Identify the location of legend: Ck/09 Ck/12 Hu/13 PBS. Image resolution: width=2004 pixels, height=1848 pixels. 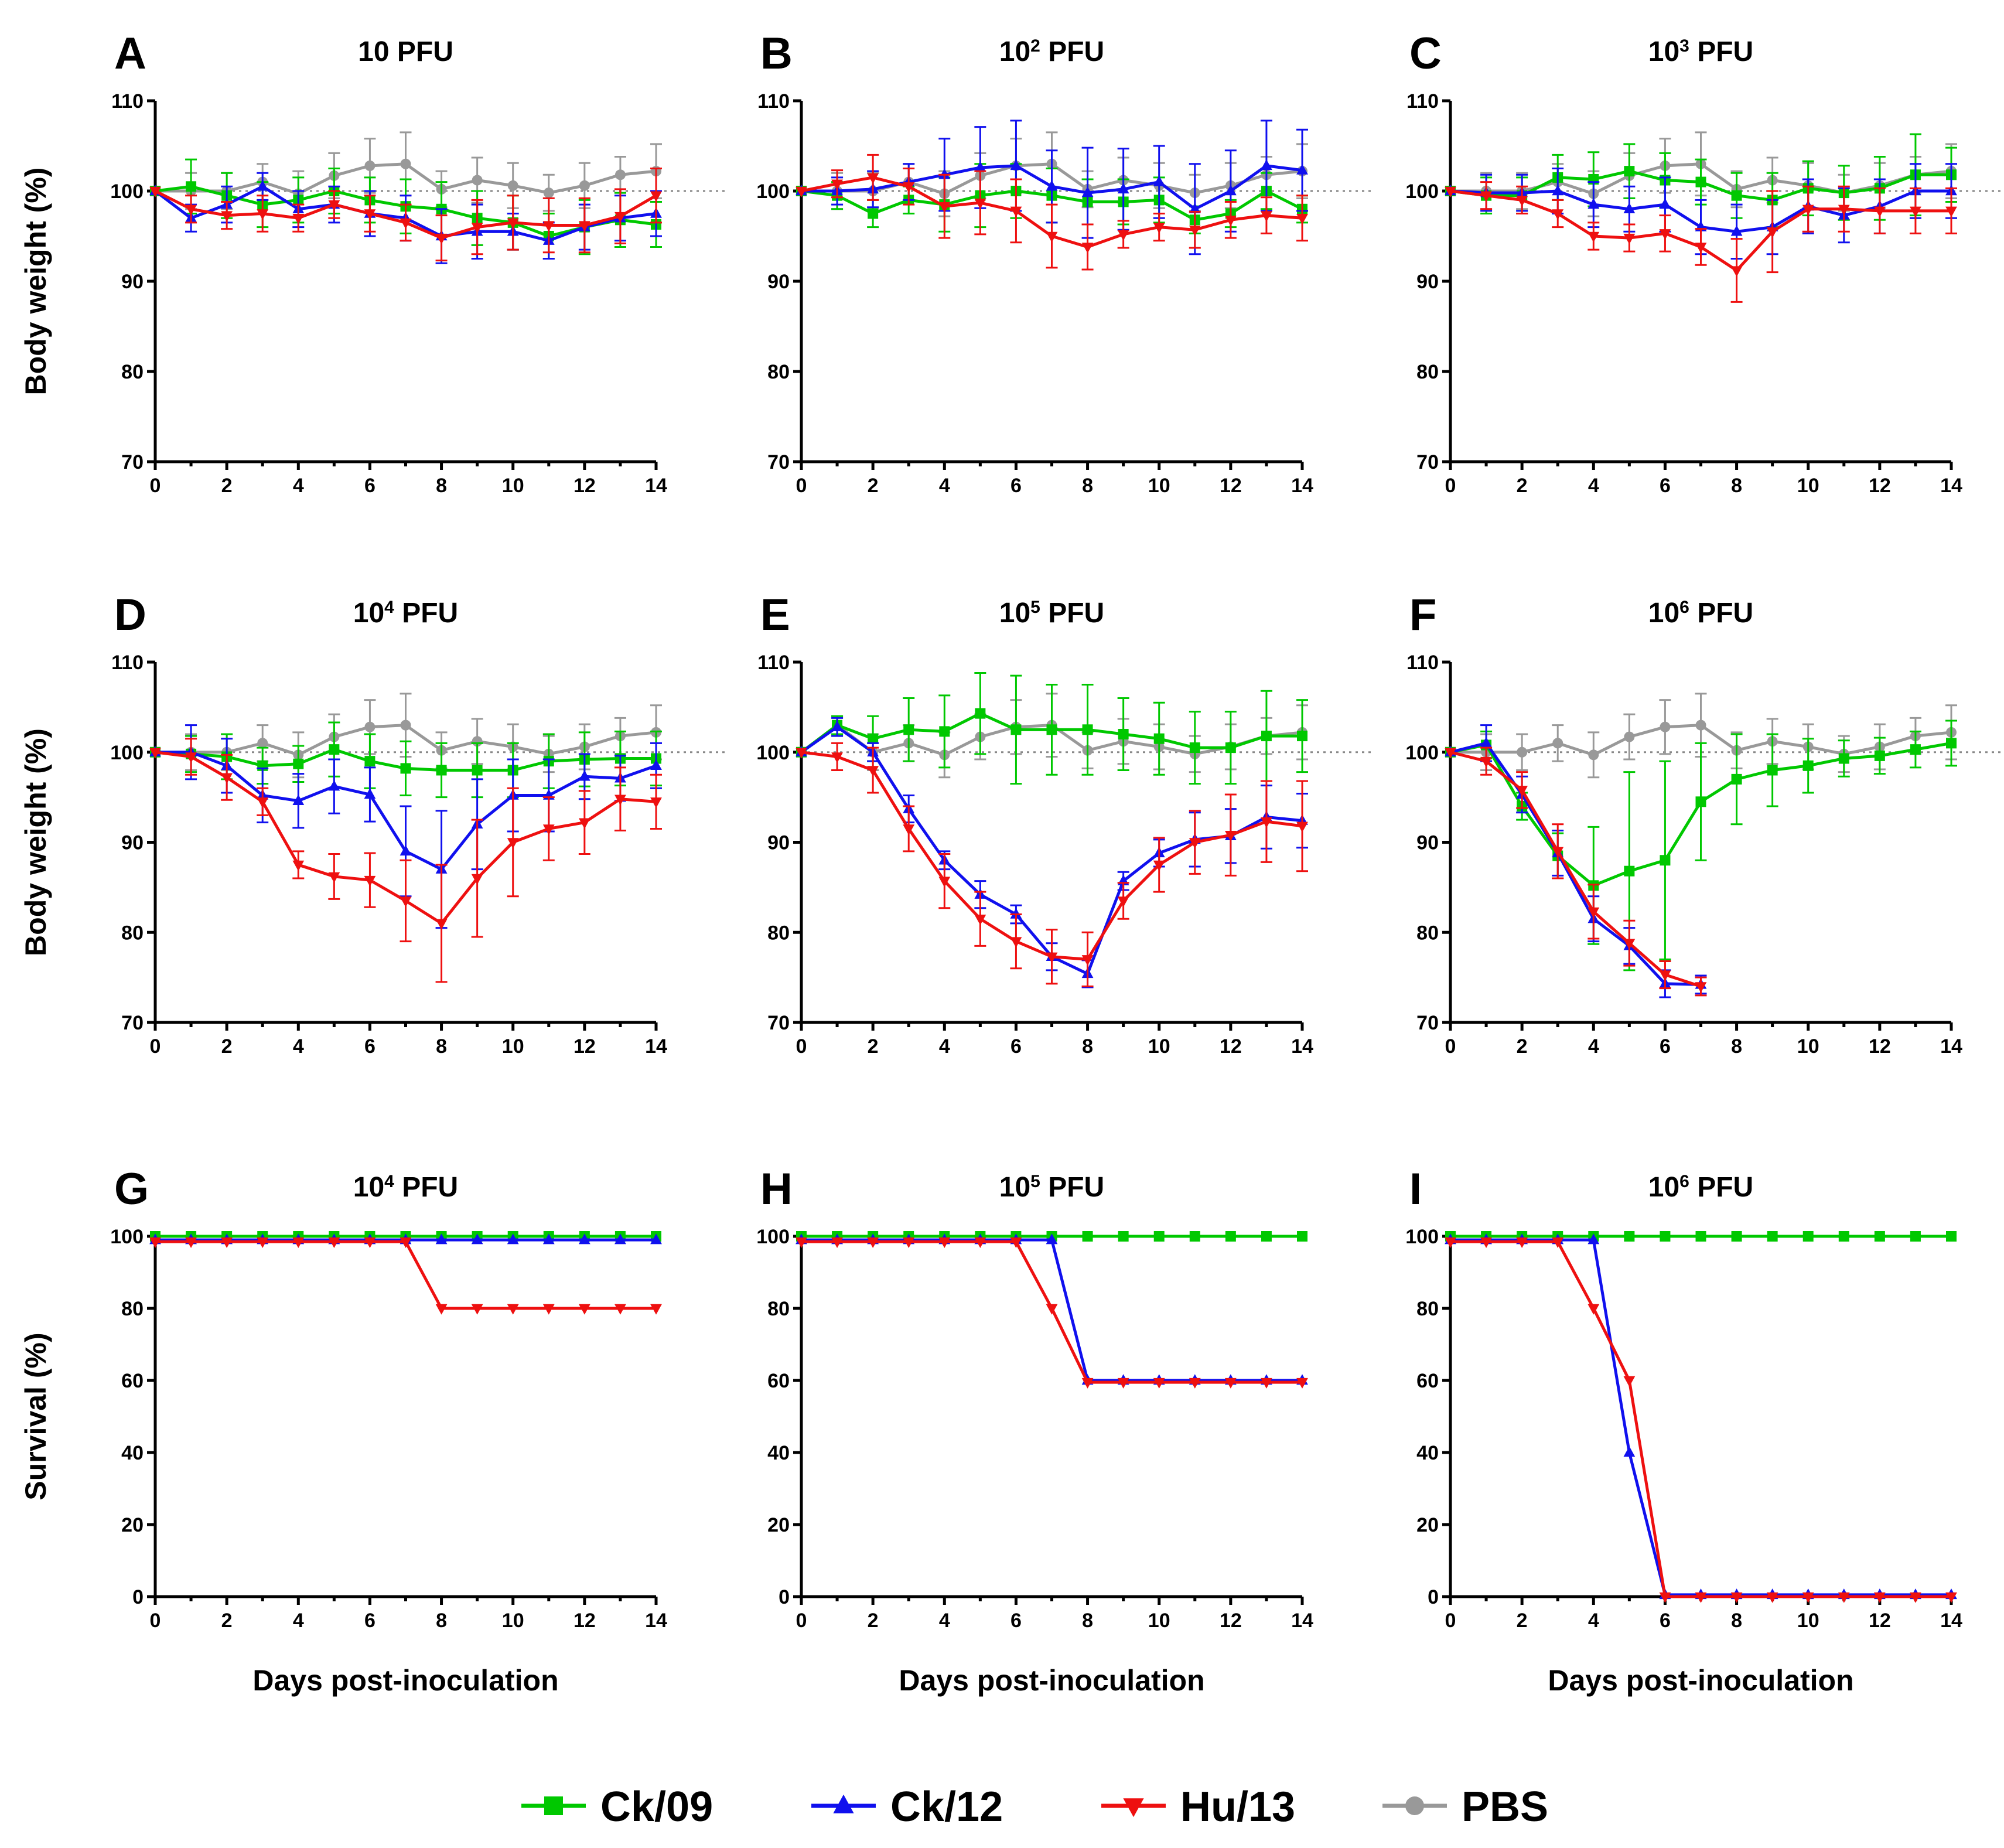
(1034, 1807).